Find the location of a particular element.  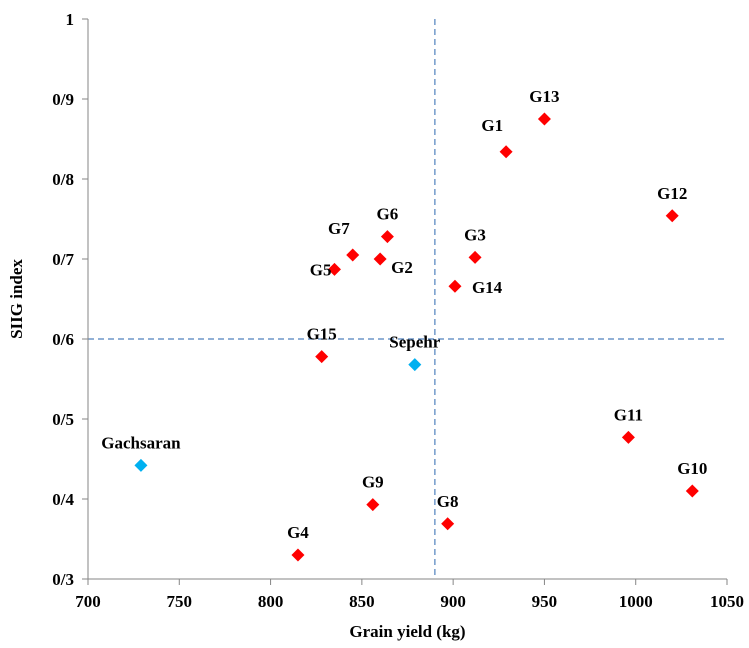

point-label-g6: G6 is located at coordinates (388, 214).